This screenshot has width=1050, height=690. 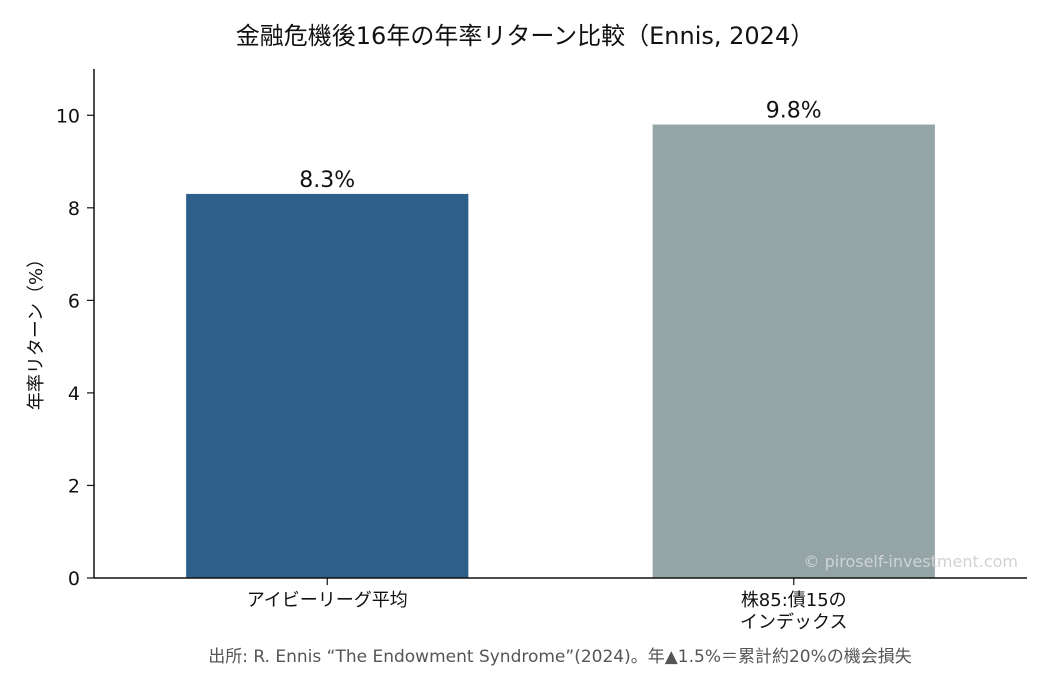 I want to click on y-tick-label-8: 8, so click(x=74, y=209).